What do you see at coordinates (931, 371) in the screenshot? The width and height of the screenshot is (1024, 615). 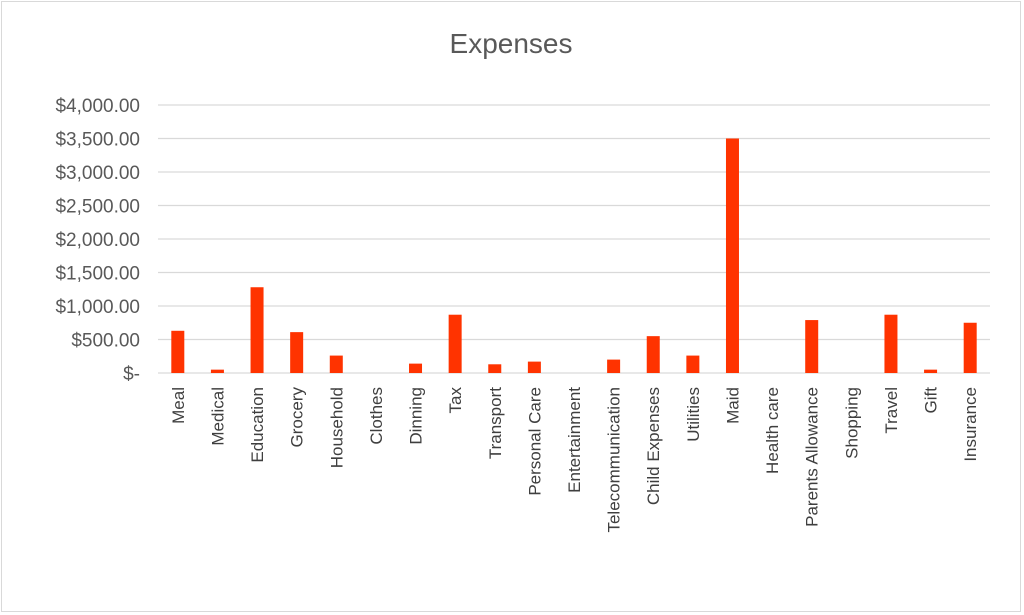 I see `bar-gift` at bounding box center [931, 371].